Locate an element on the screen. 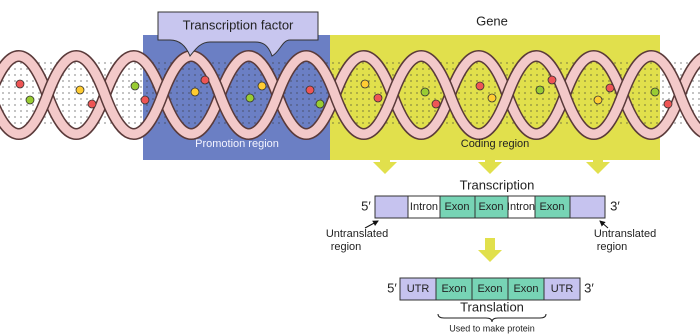 The width and height of the screenshot is (700, 336). flow-arrows is located at coordinates (491, 206).